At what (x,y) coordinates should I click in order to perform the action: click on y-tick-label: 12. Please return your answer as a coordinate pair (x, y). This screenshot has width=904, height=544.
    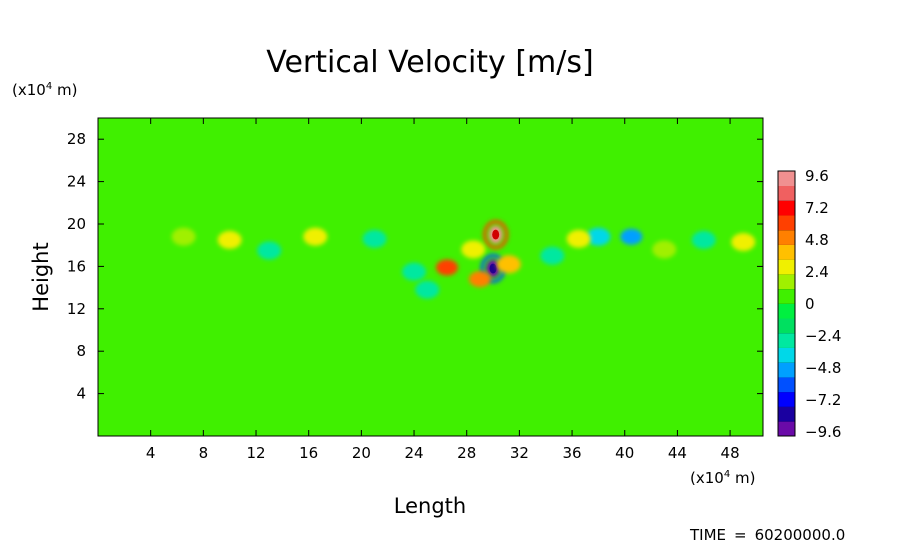
    Looking at the image, I should click on (76, 309).